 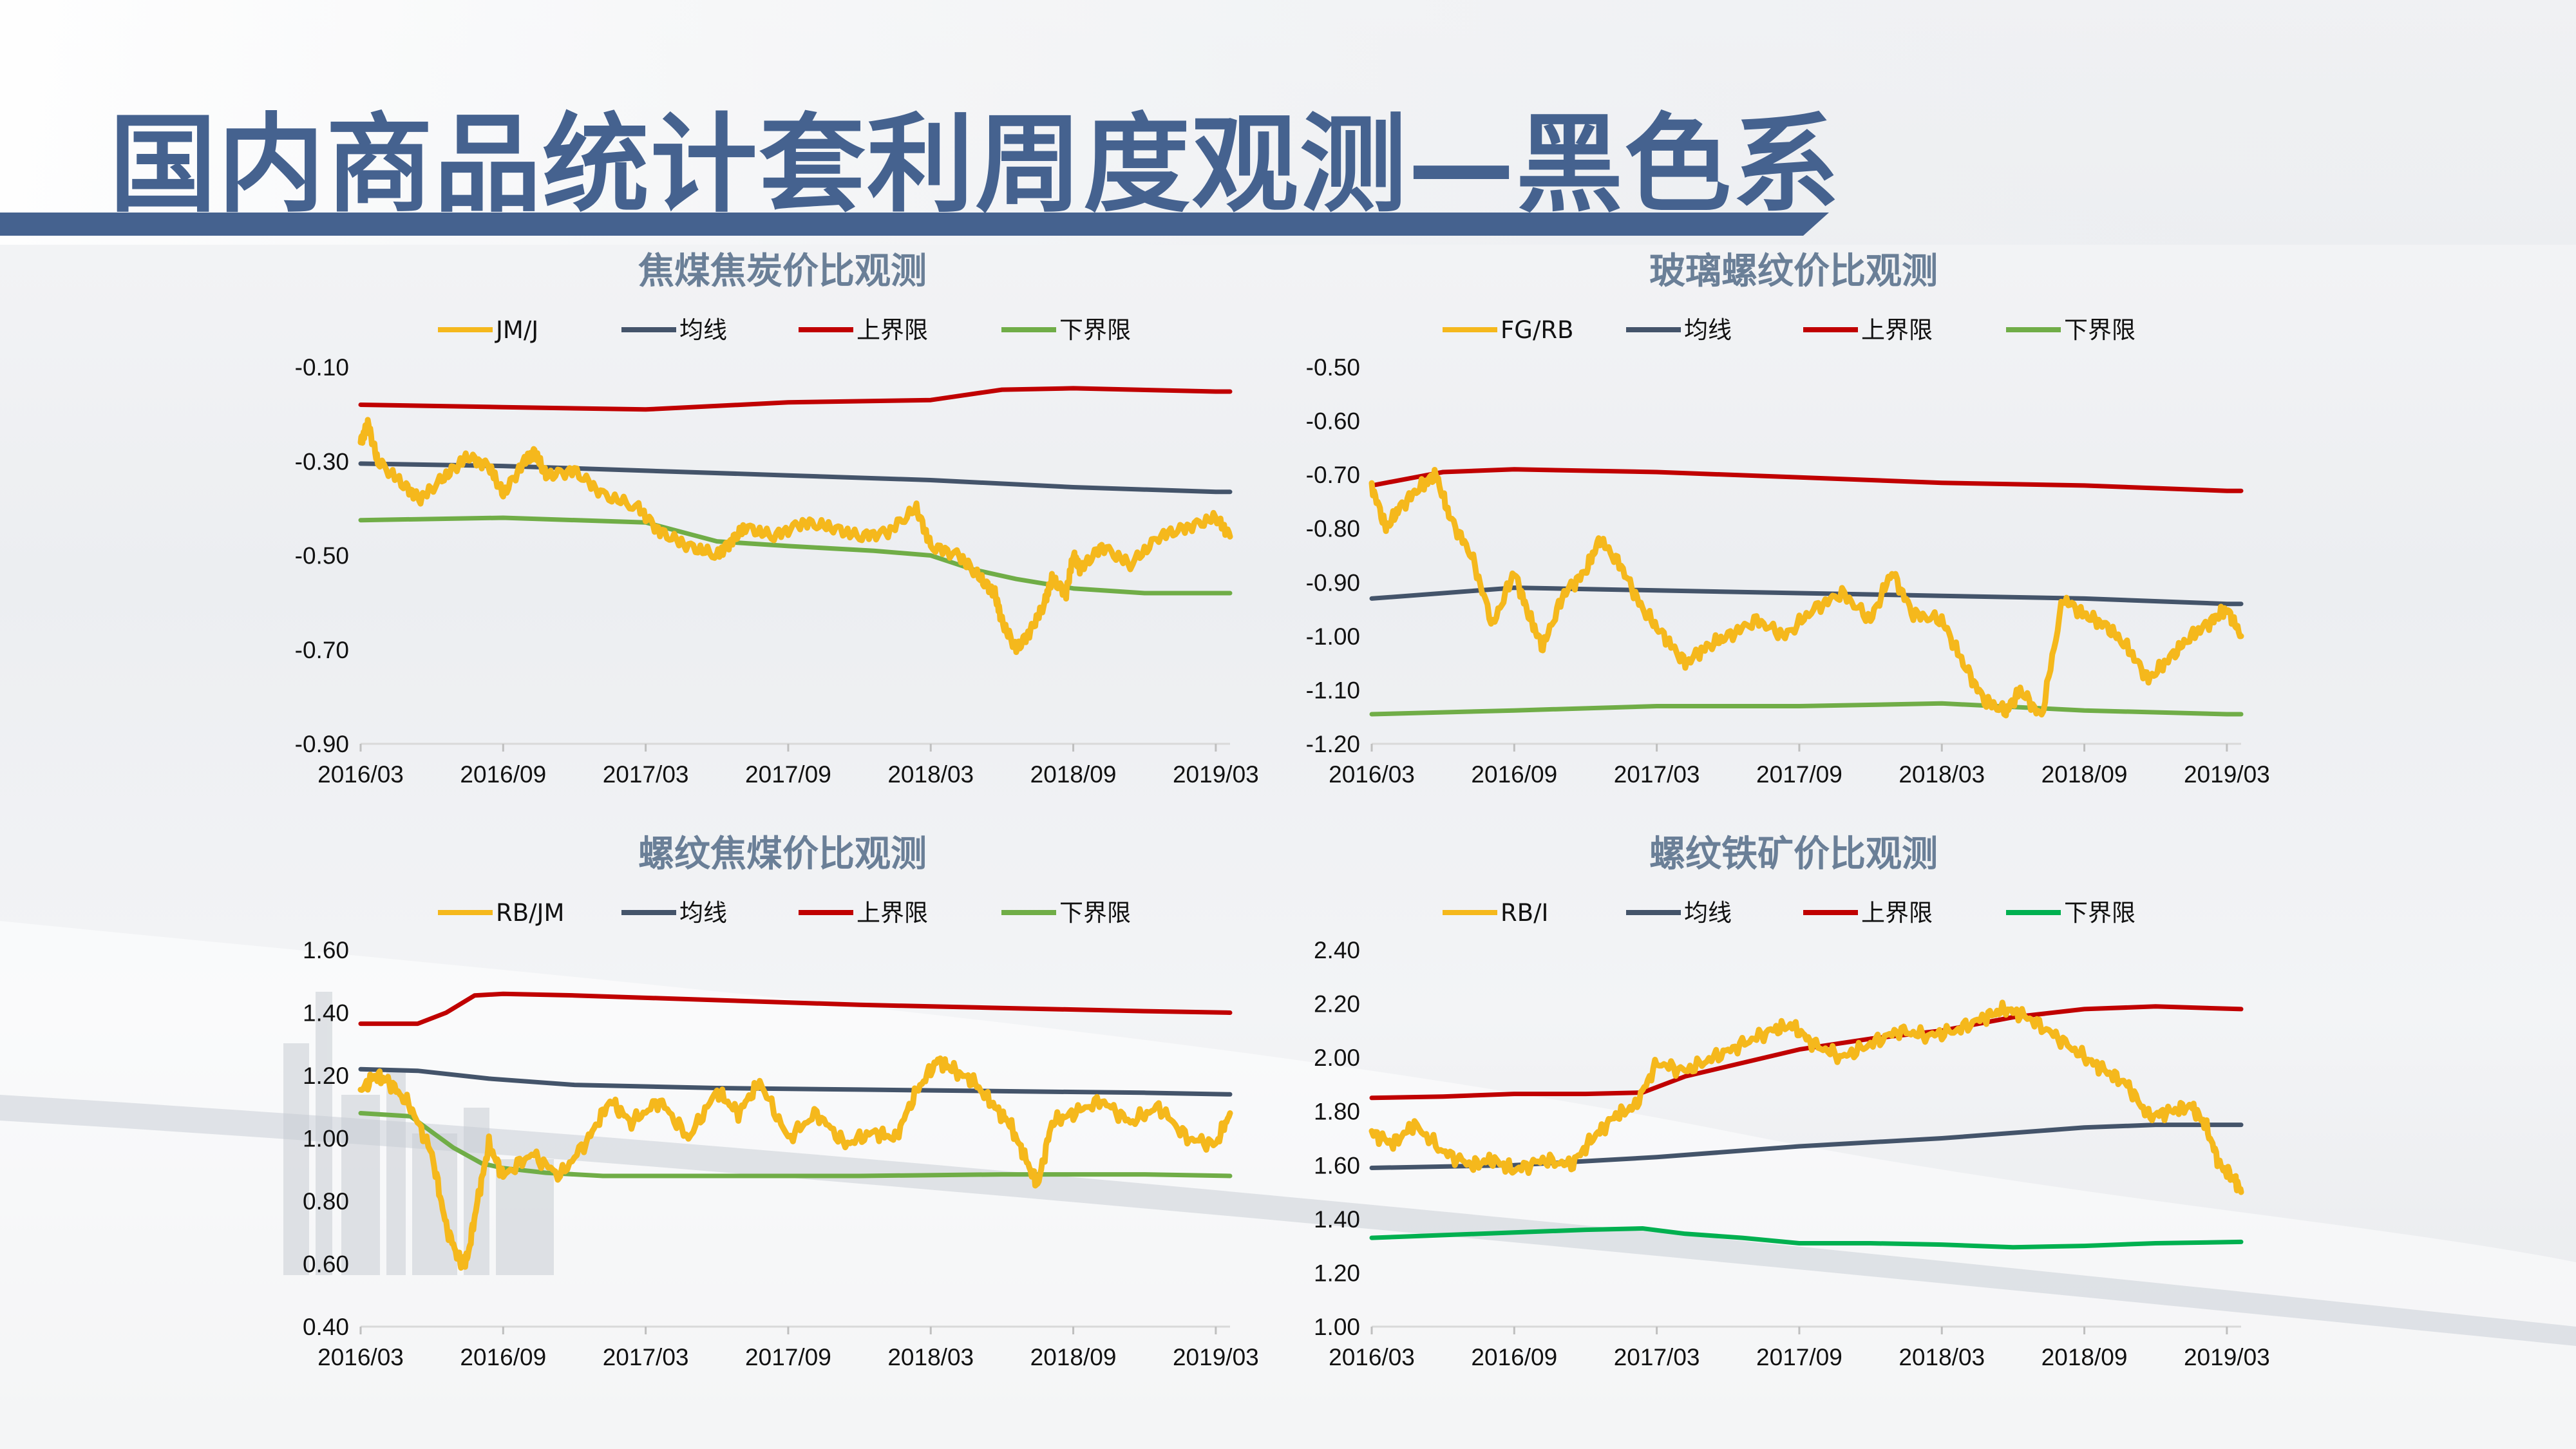 I want to click on y-tick-label: -0.60, so click(x=1333, y=421).